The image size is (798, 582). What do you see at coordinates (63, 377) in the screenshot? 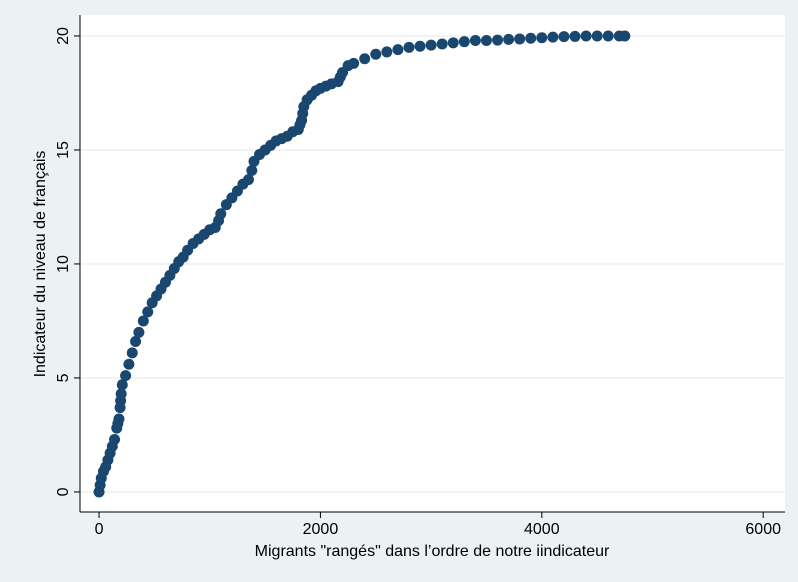
I see `y-tick-label: 5` at bounding box center [63, 377].